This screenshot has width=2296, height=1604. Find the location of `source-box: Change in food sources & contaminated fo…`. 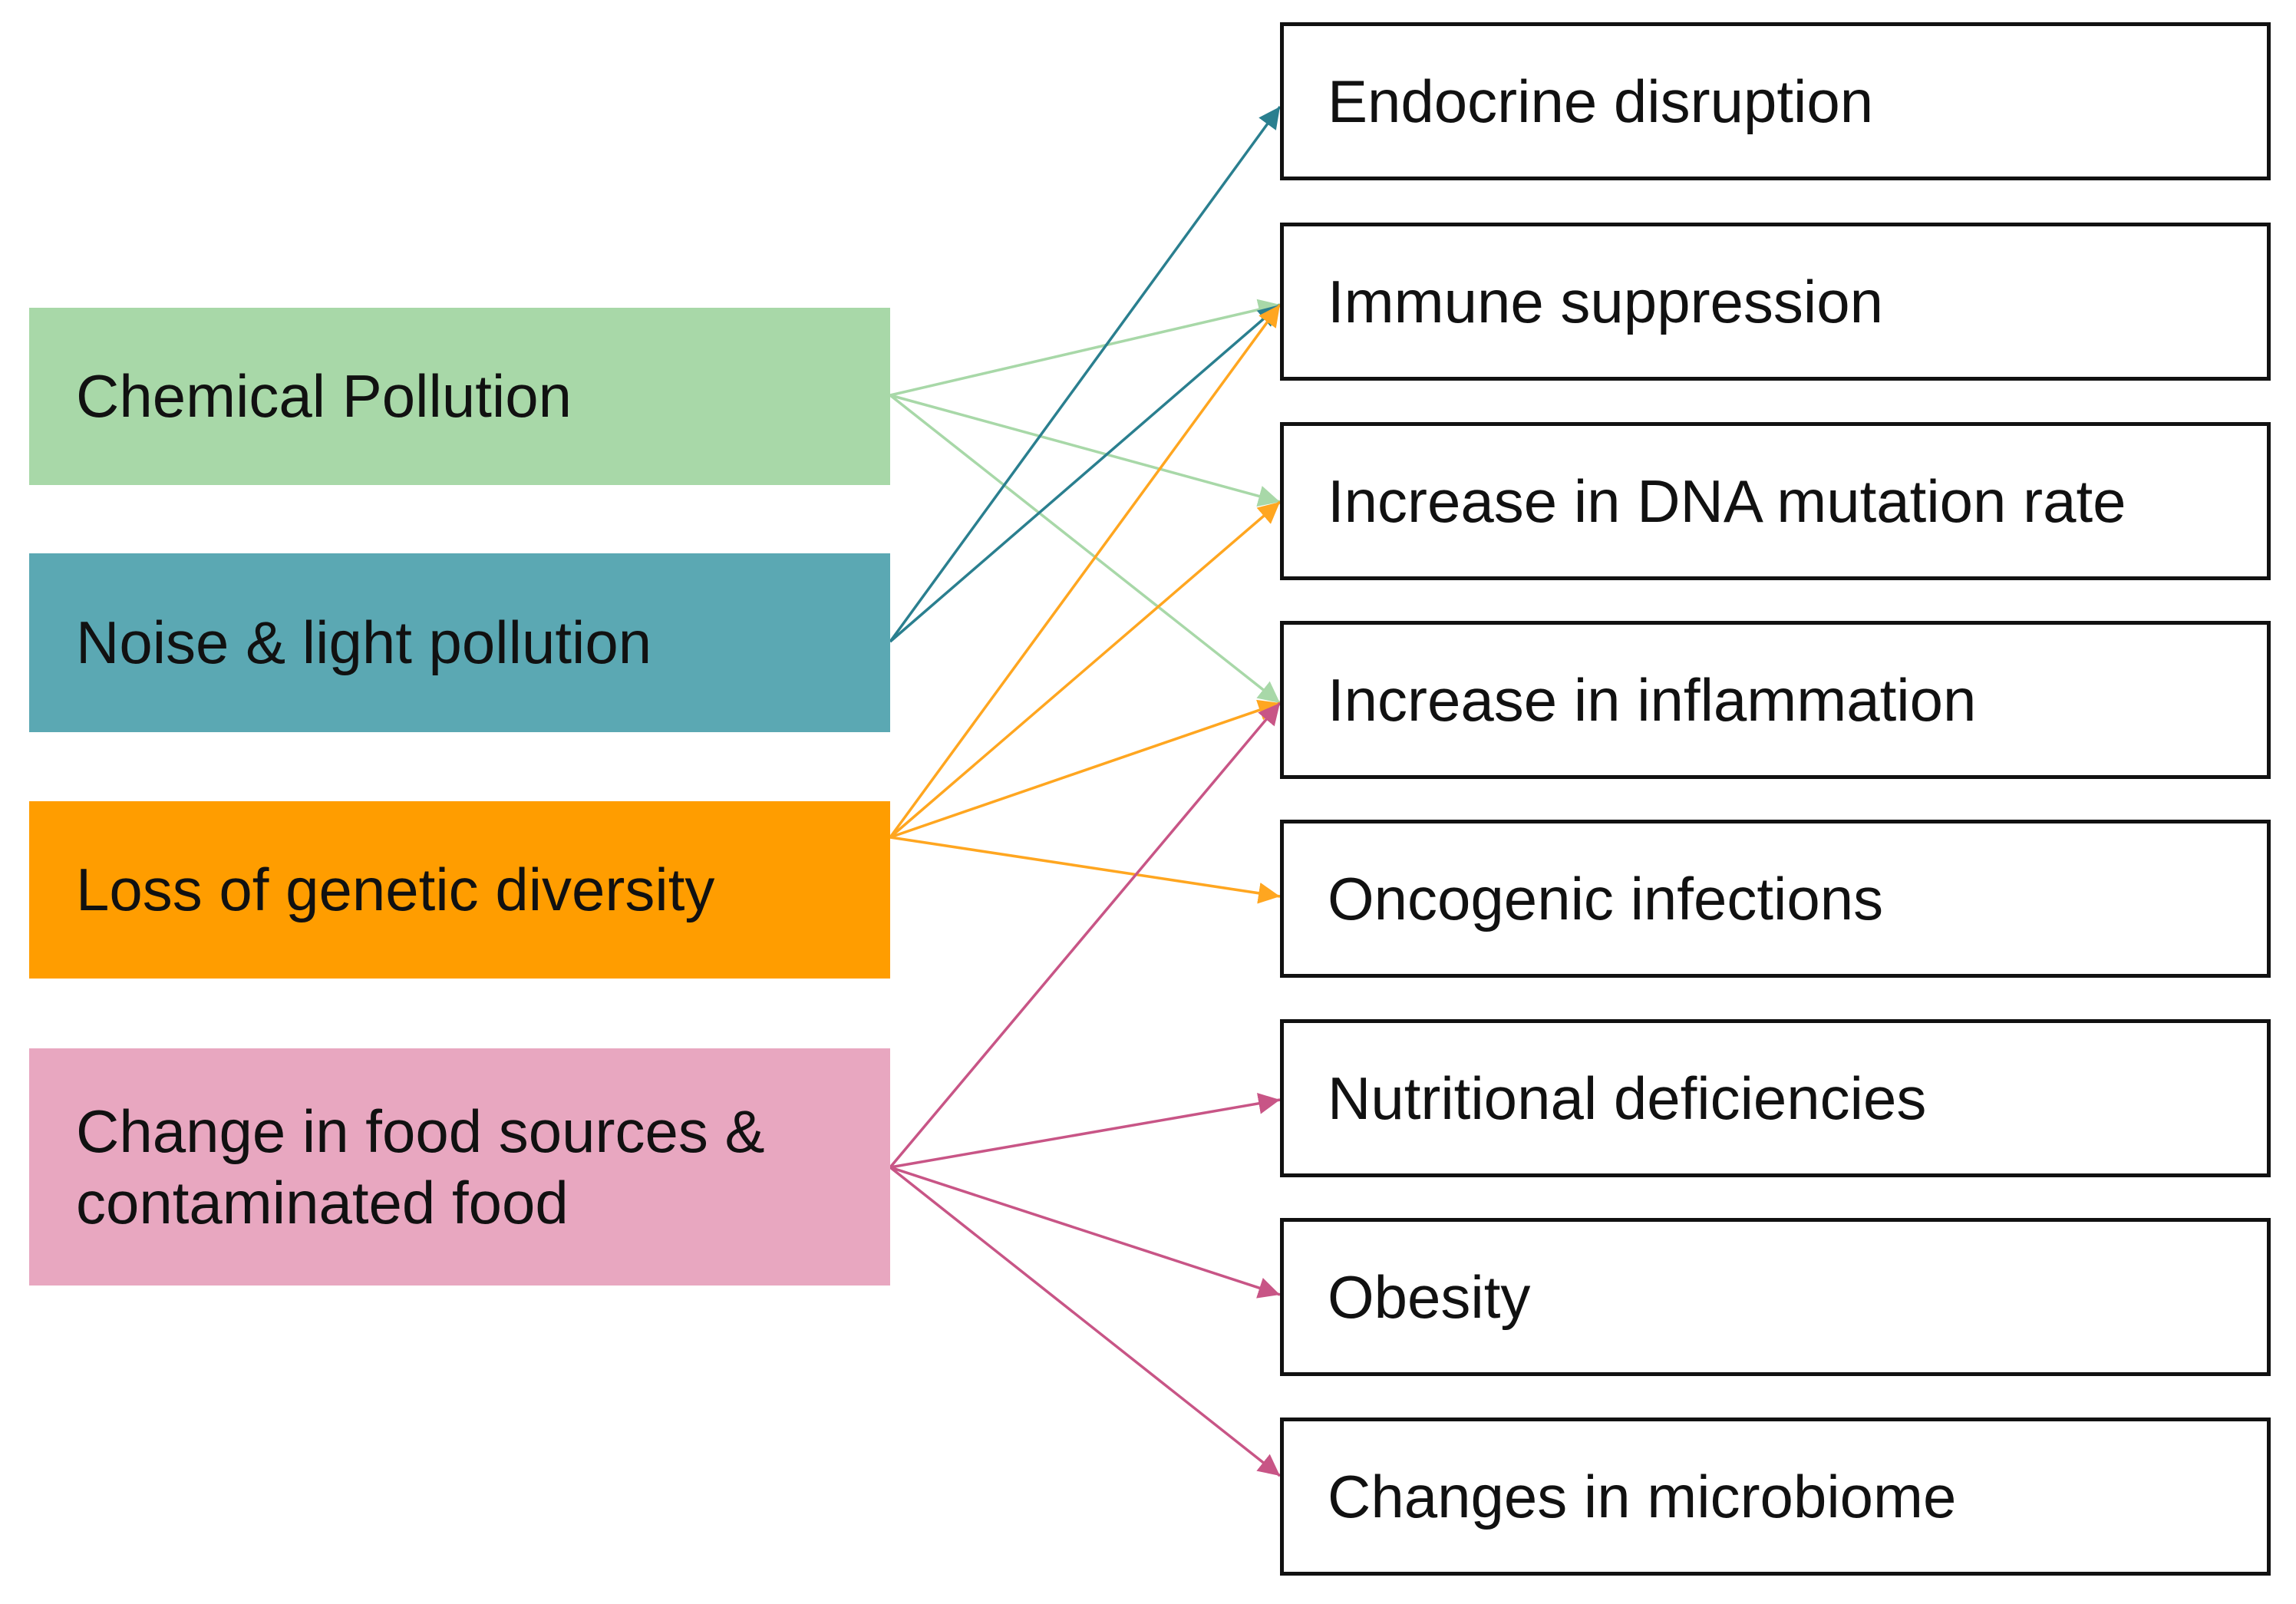

source-box: Change in food sources & contaminated fo… is located at coordinates (459, 1167).